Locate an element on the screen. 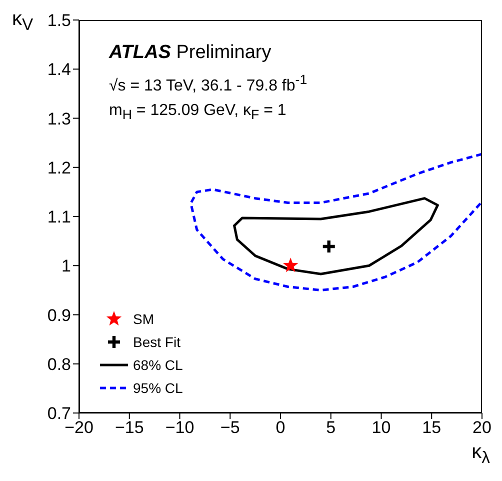  x-tick-label: 10 is located at coordinates (381, 428).